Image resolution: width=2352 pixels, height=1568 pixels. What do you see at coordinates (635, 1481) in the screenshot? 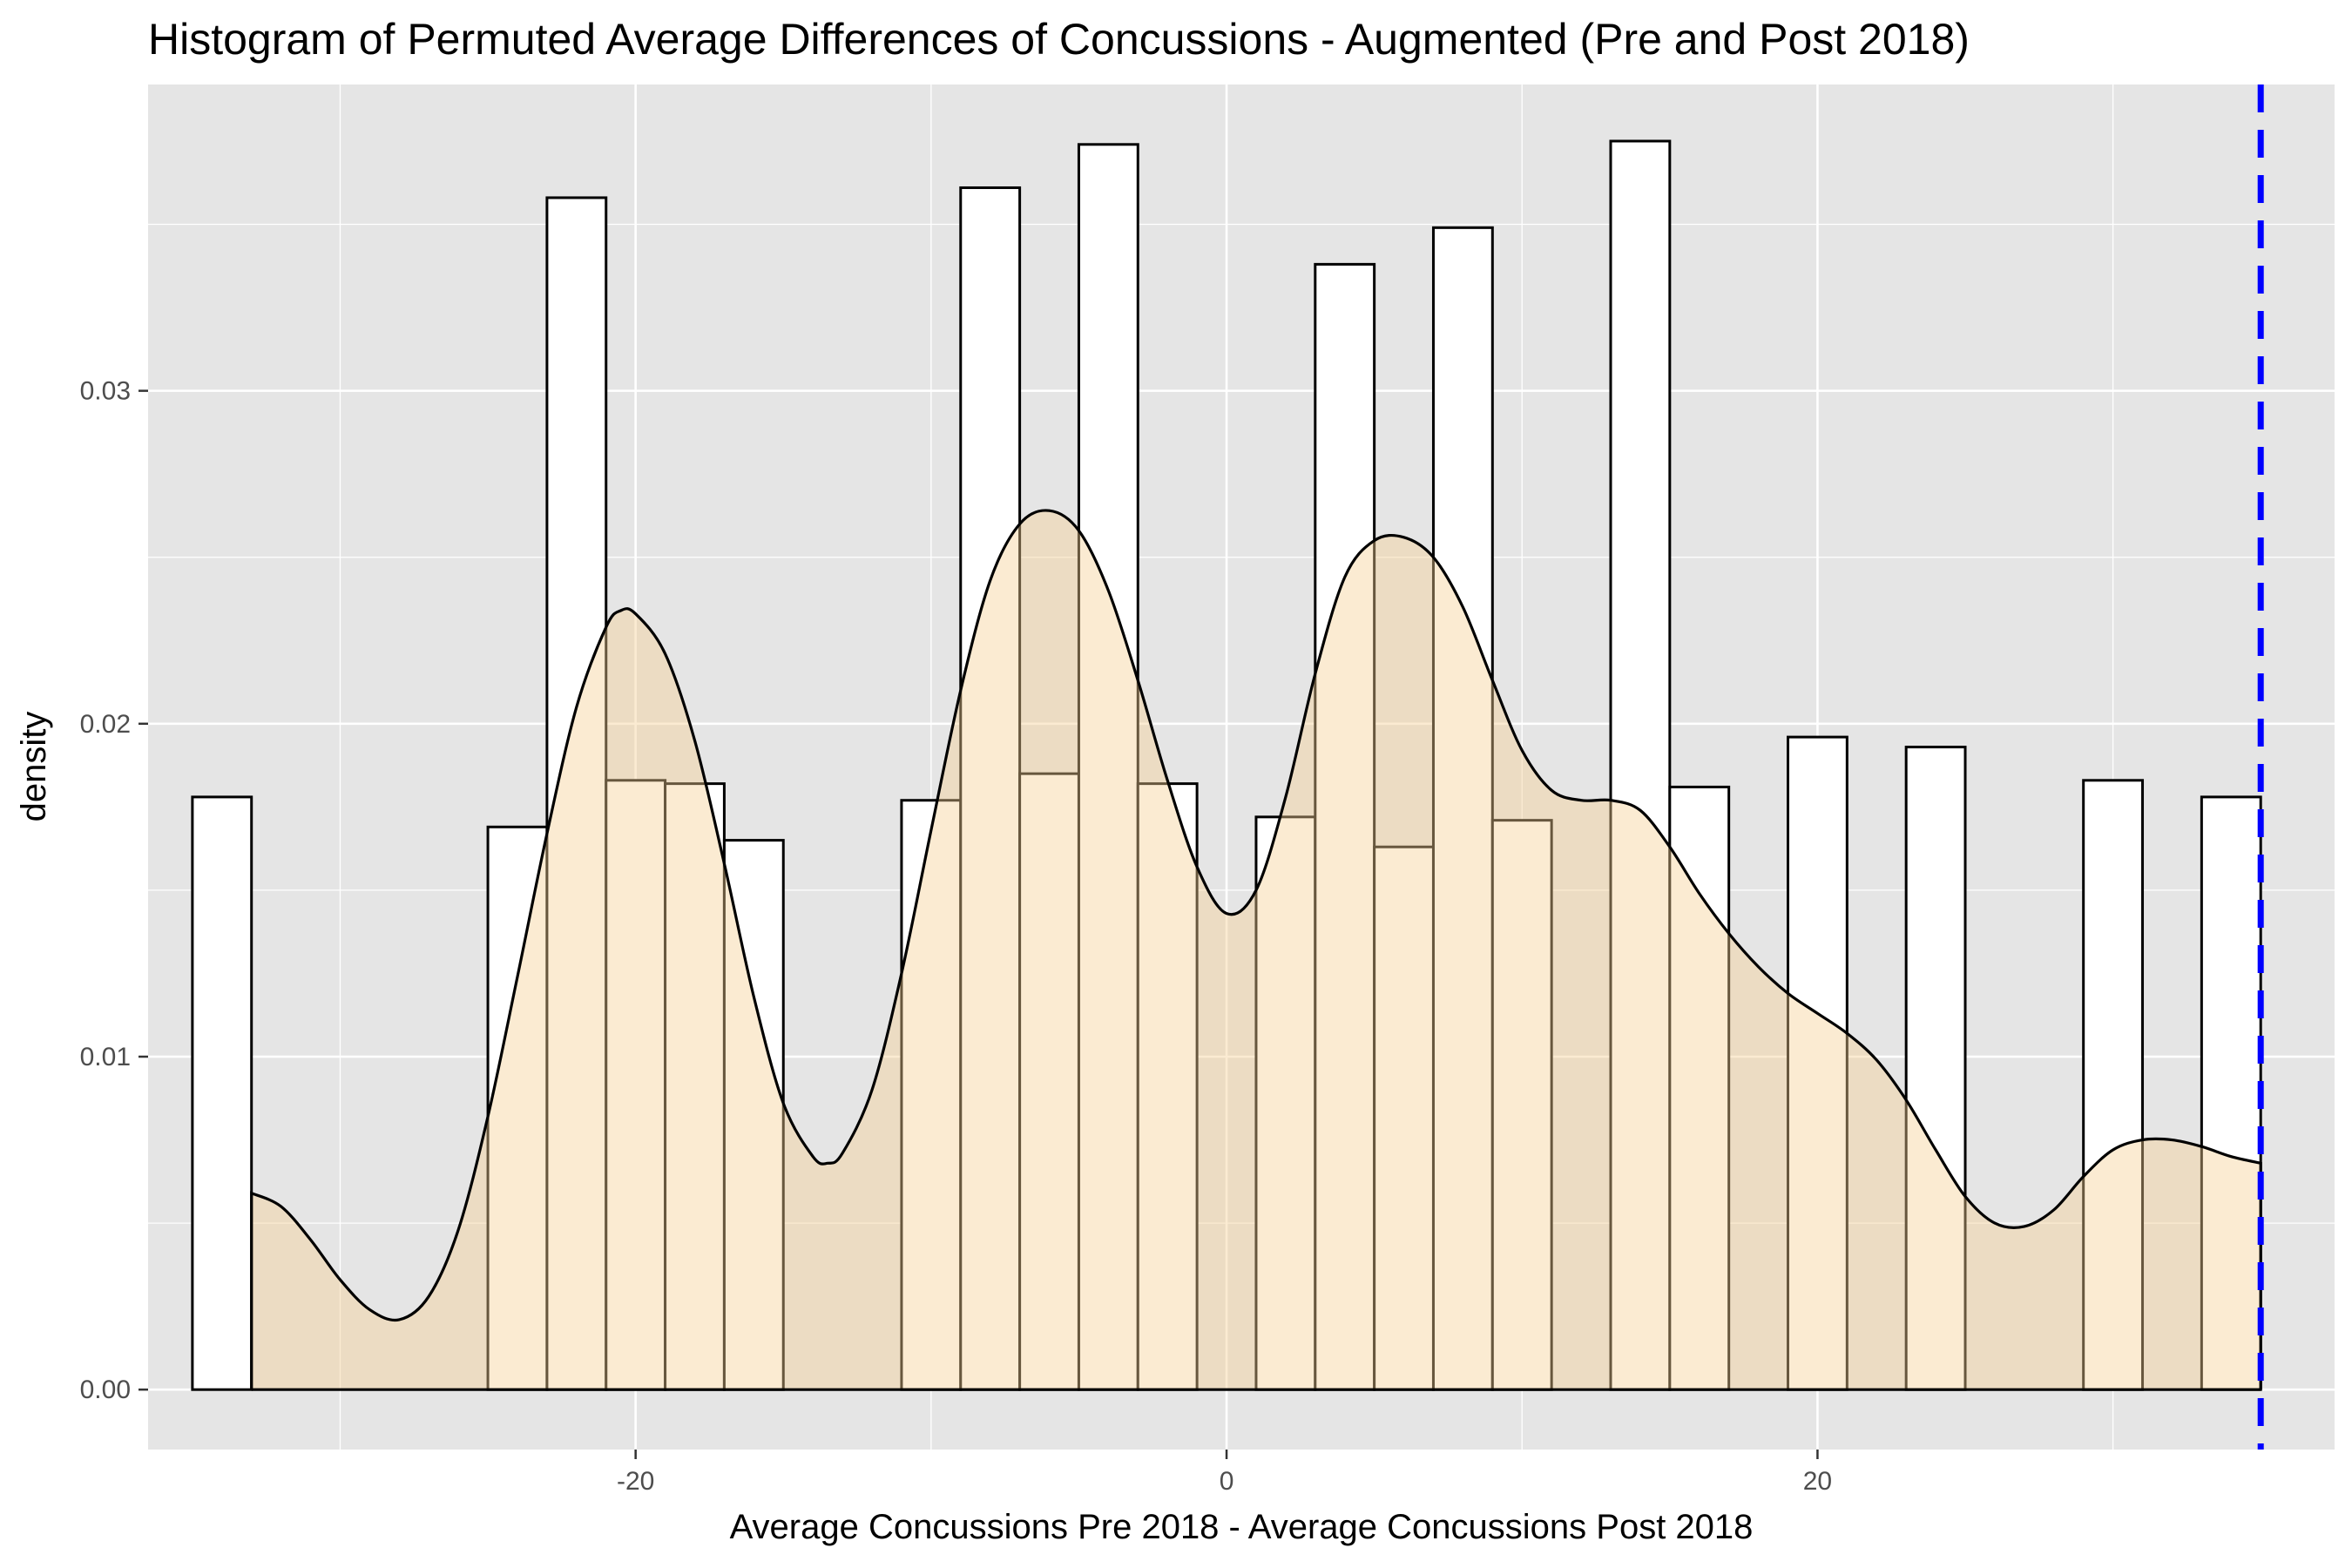
I see `x-tick-label: -20` at bounding box center [635, 1481].